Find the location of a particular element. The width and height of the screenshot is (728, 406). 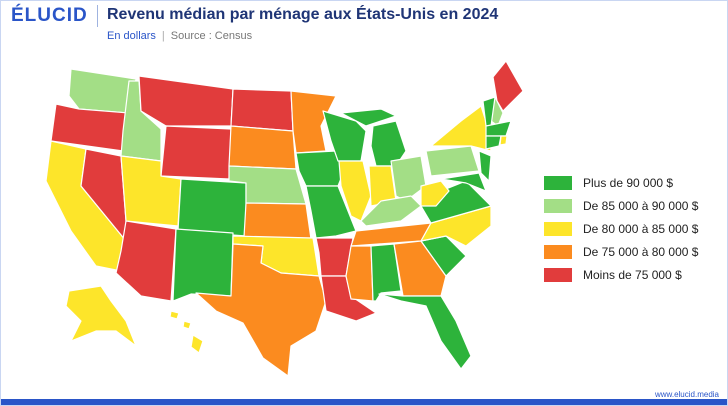

subtitle: En dollars is located at coordinates (131, 36).